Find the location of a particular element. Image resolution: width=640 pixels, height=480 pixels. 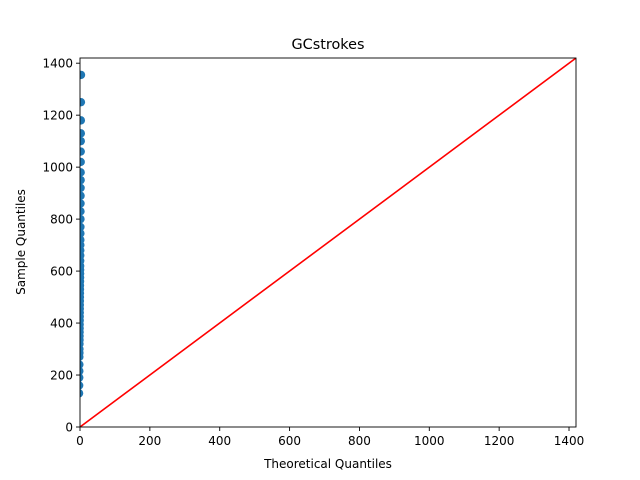

x-tick-label: 0 is located at coordinates (80, 441).